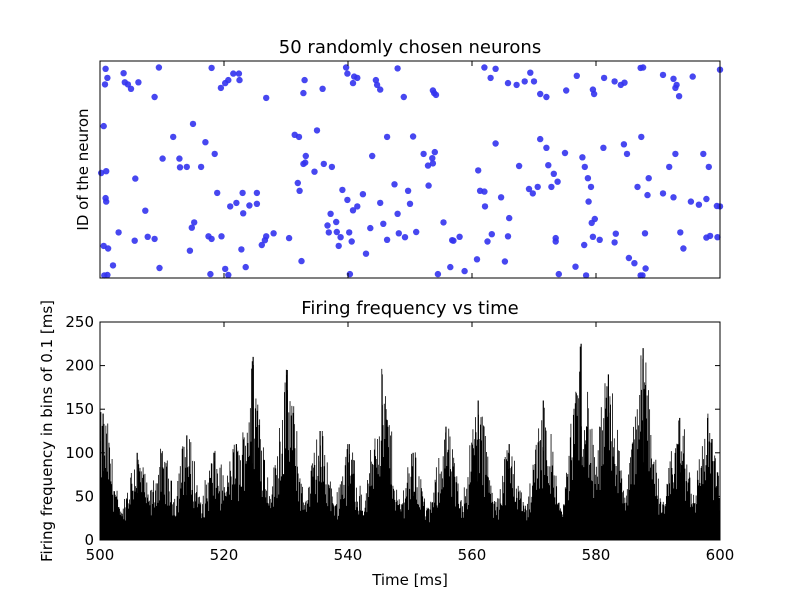 The height and width of the screenshot is (600, 800). What do you see at coordinates (224, 555) in the screenshot?
I see `histogram-xtick-label: 520` at bounding box center [224, 555].